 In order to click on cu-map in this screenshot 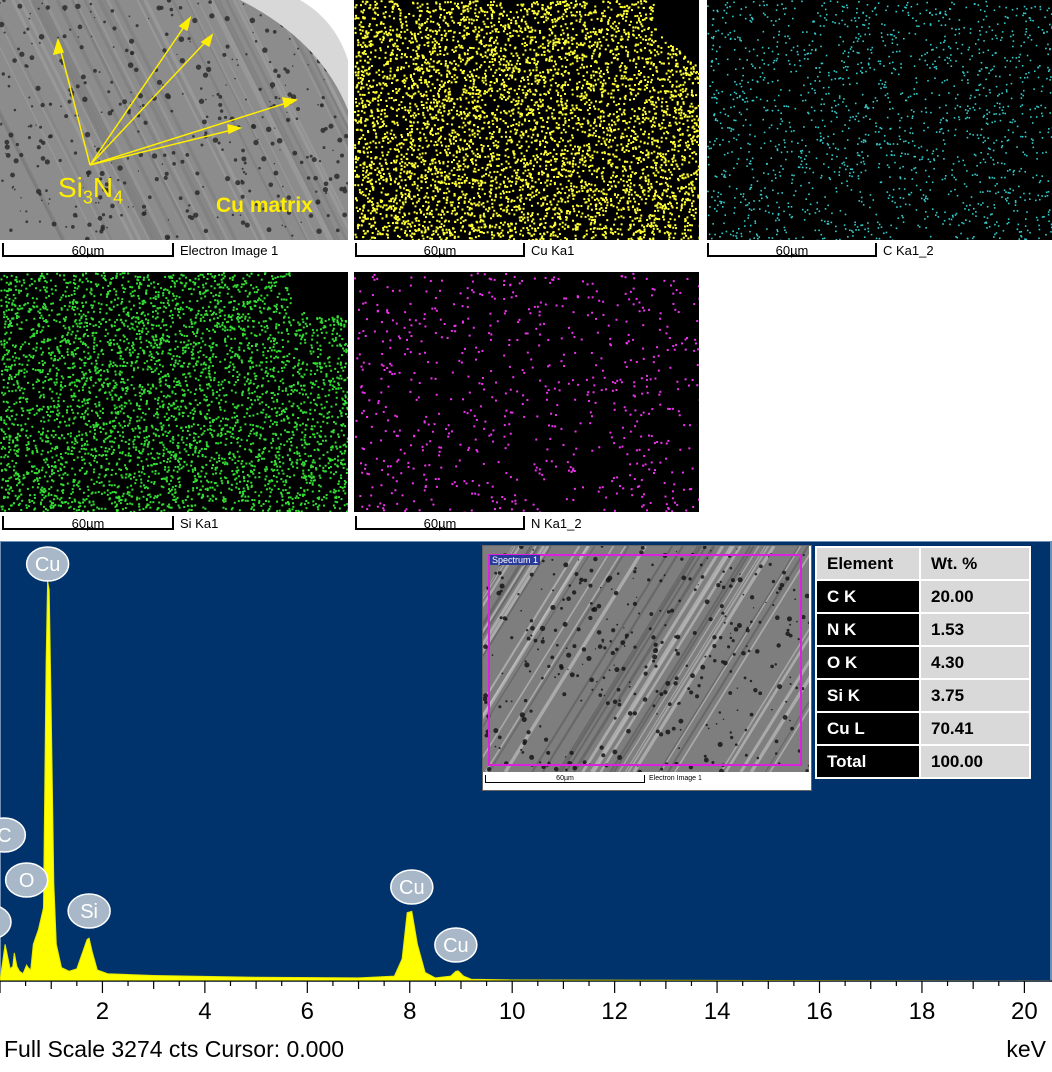, I will do `click(526, 120)`.